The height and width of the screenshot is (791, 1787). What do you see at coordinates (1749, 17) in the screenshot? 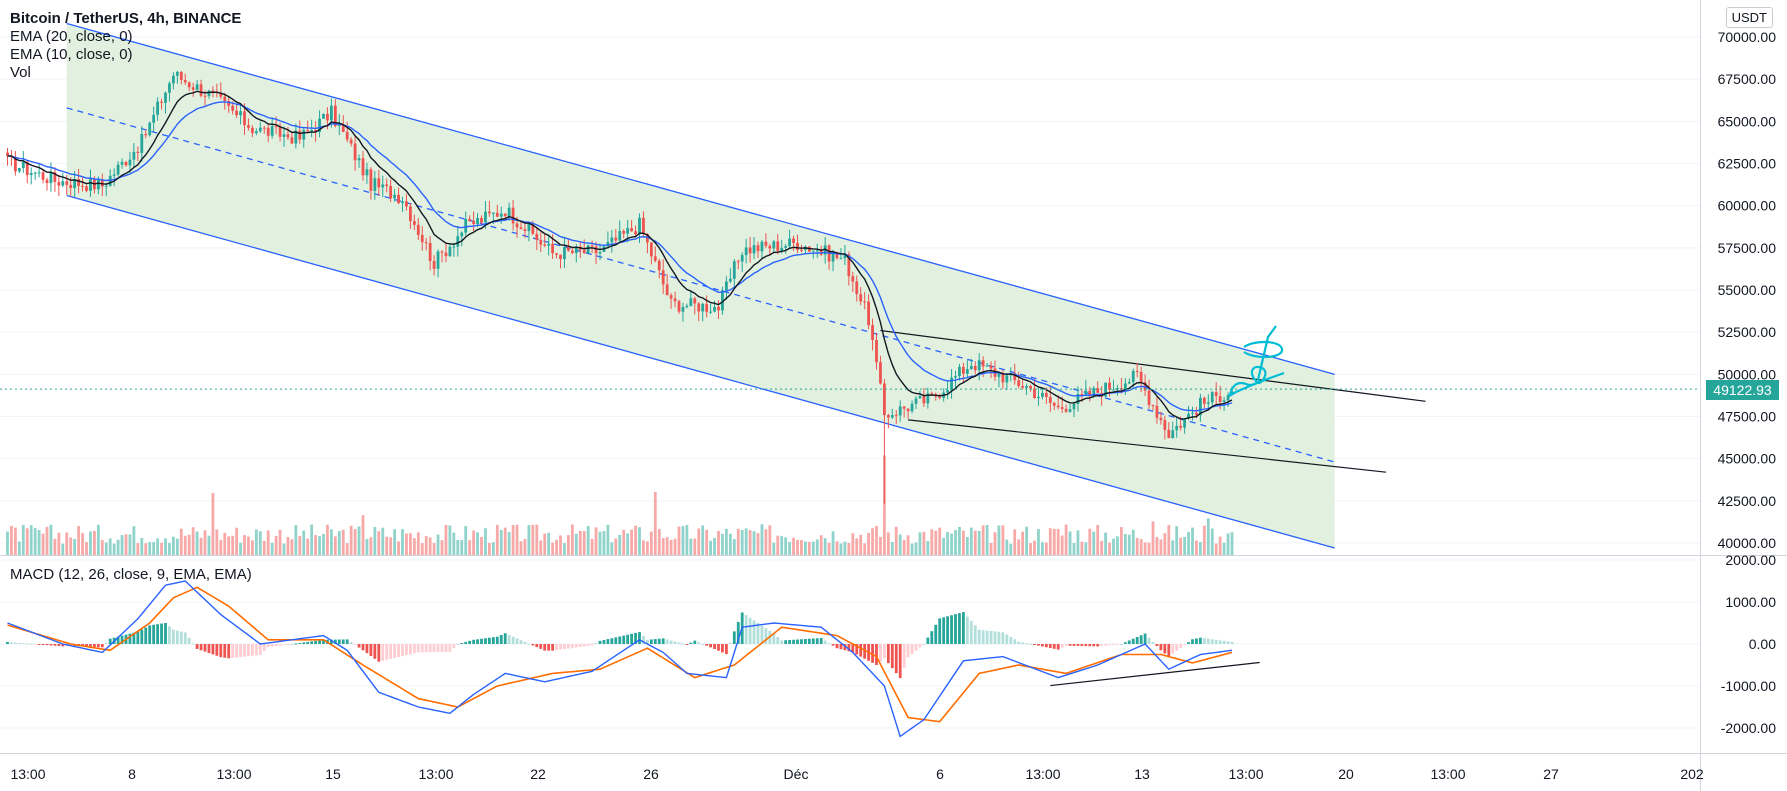
I see `currency-badge: USDT` at bounding box center [1749, 17].